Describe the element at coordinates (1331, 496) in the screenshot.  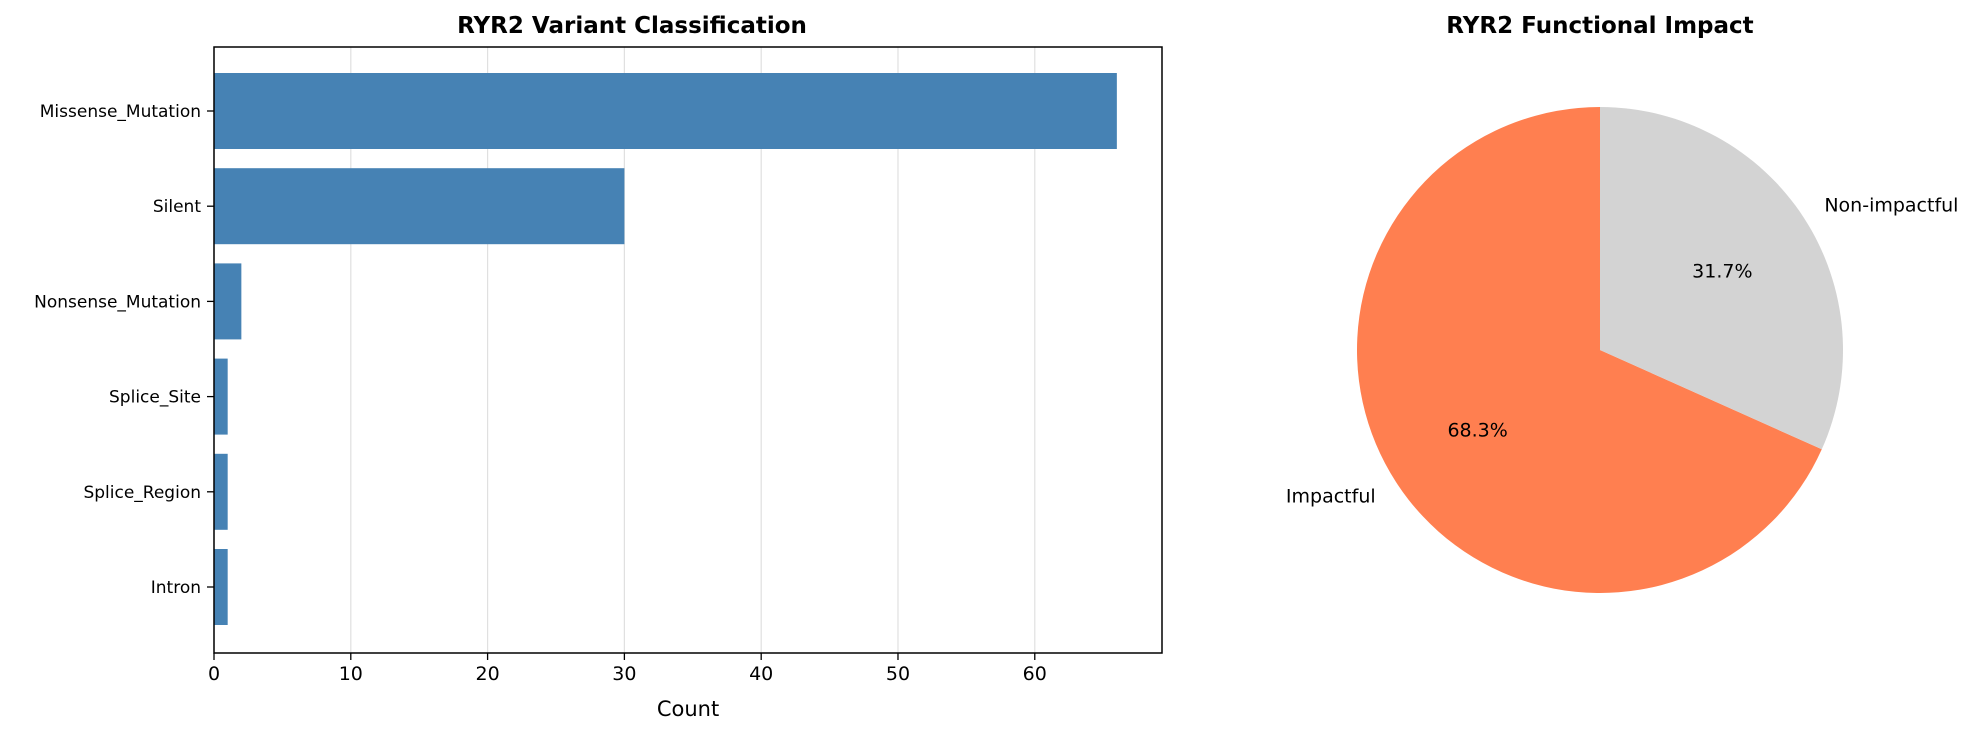
I see `pie-chart-slice-label: Impactful` at that location.